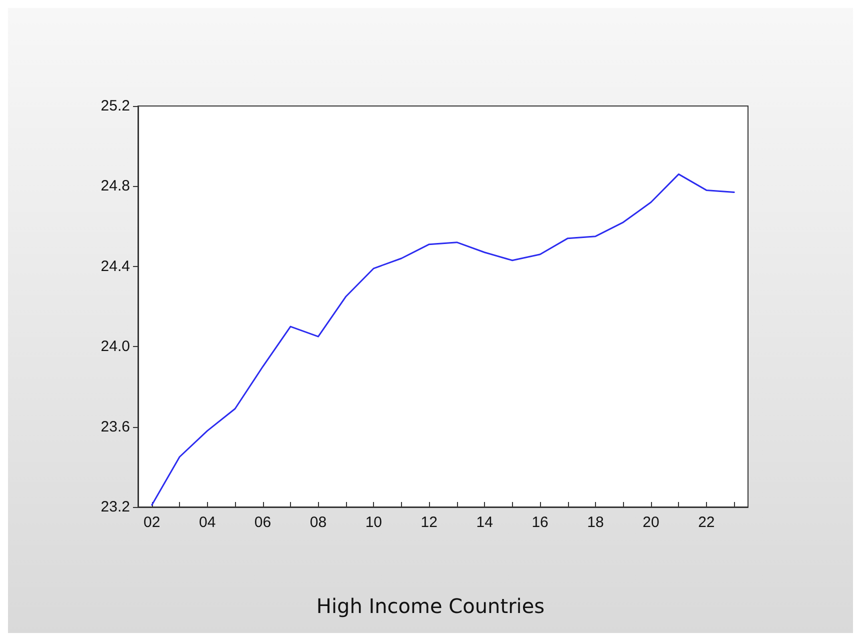 This screenshot has width=861, height=641. I want to click on y-tick-label: 23.6, so click(115, 427).